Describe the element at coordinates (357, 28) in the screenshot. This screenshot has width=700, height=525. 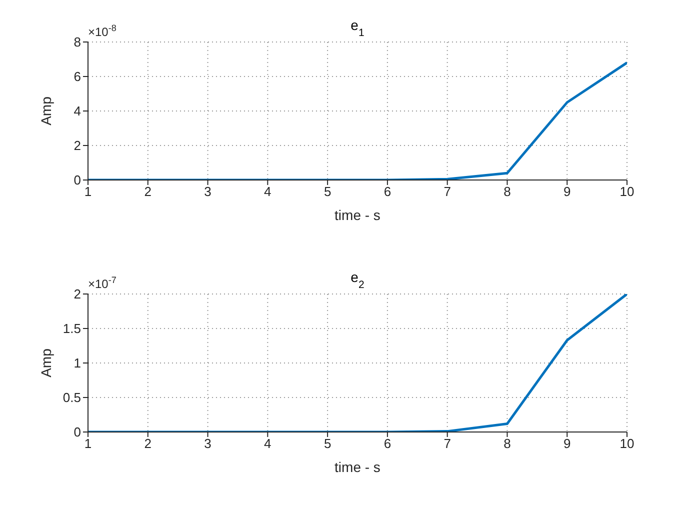
I see `chart-title: e$_{1}$` at that location.